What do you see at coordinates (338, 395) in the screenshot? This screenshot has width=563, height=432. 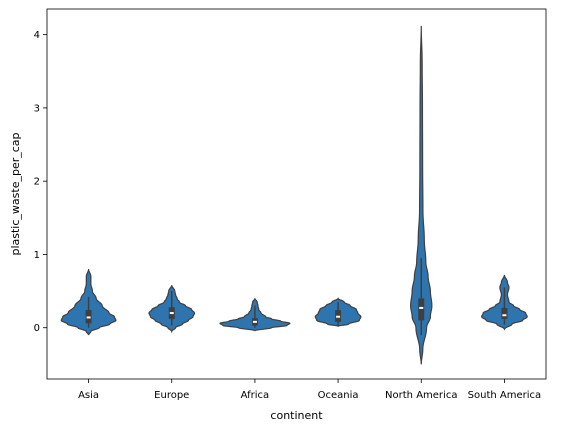 I see `x-tick-label: Oceania` at bounding box center [338, 395].